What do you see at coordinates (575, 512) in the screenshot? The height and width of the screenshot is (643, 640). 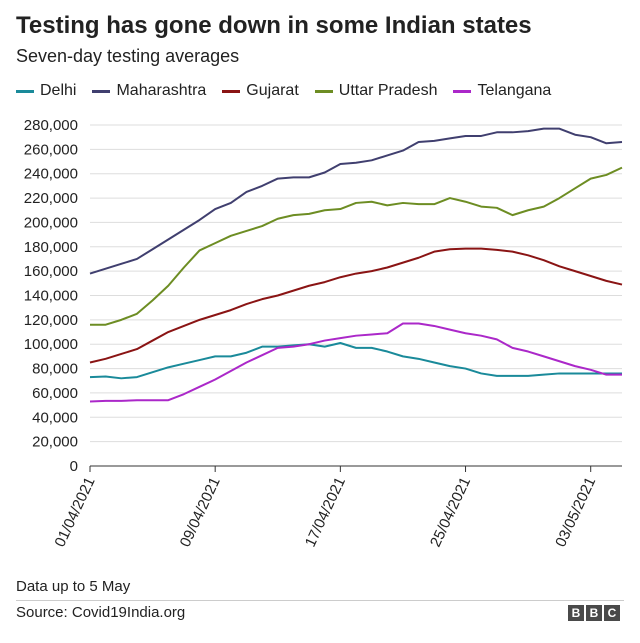 I see `x-tick-label: 03/05/2021` at bounding box center [575, 512].